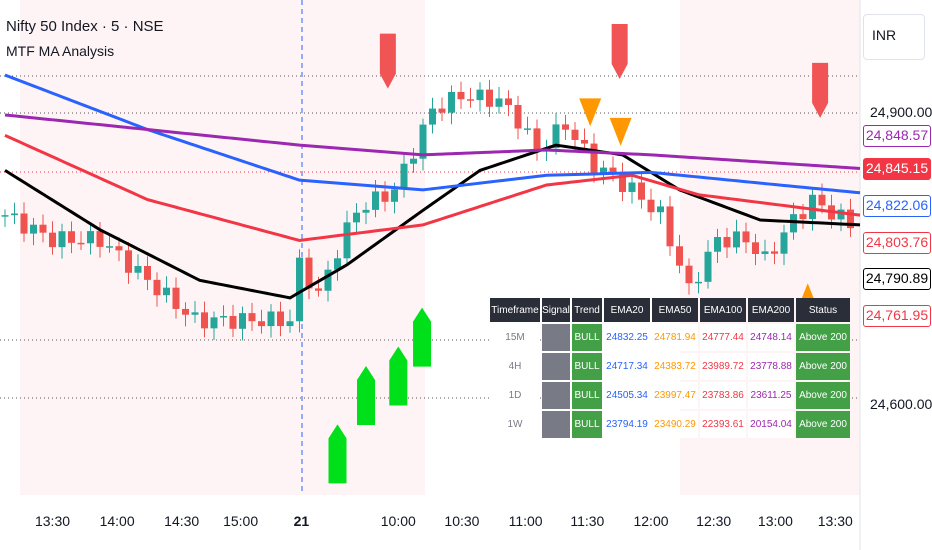  What do you see at coordinates (897, 243) in the screenshot?
I see `price-label: 24,803.76` at bounding box center [897, 243].